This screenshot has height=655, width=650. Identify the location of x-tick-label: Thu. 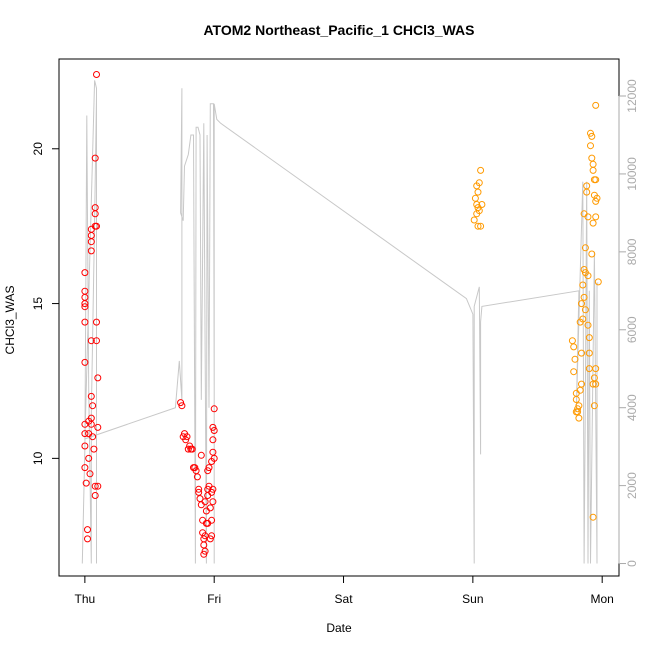
(85, 599).